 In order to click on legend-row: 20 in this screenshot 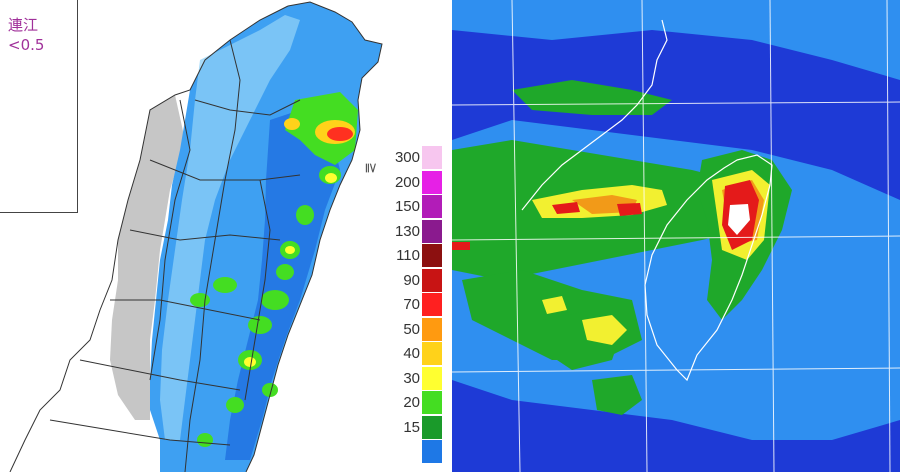, I will do `click(402, 402)`.